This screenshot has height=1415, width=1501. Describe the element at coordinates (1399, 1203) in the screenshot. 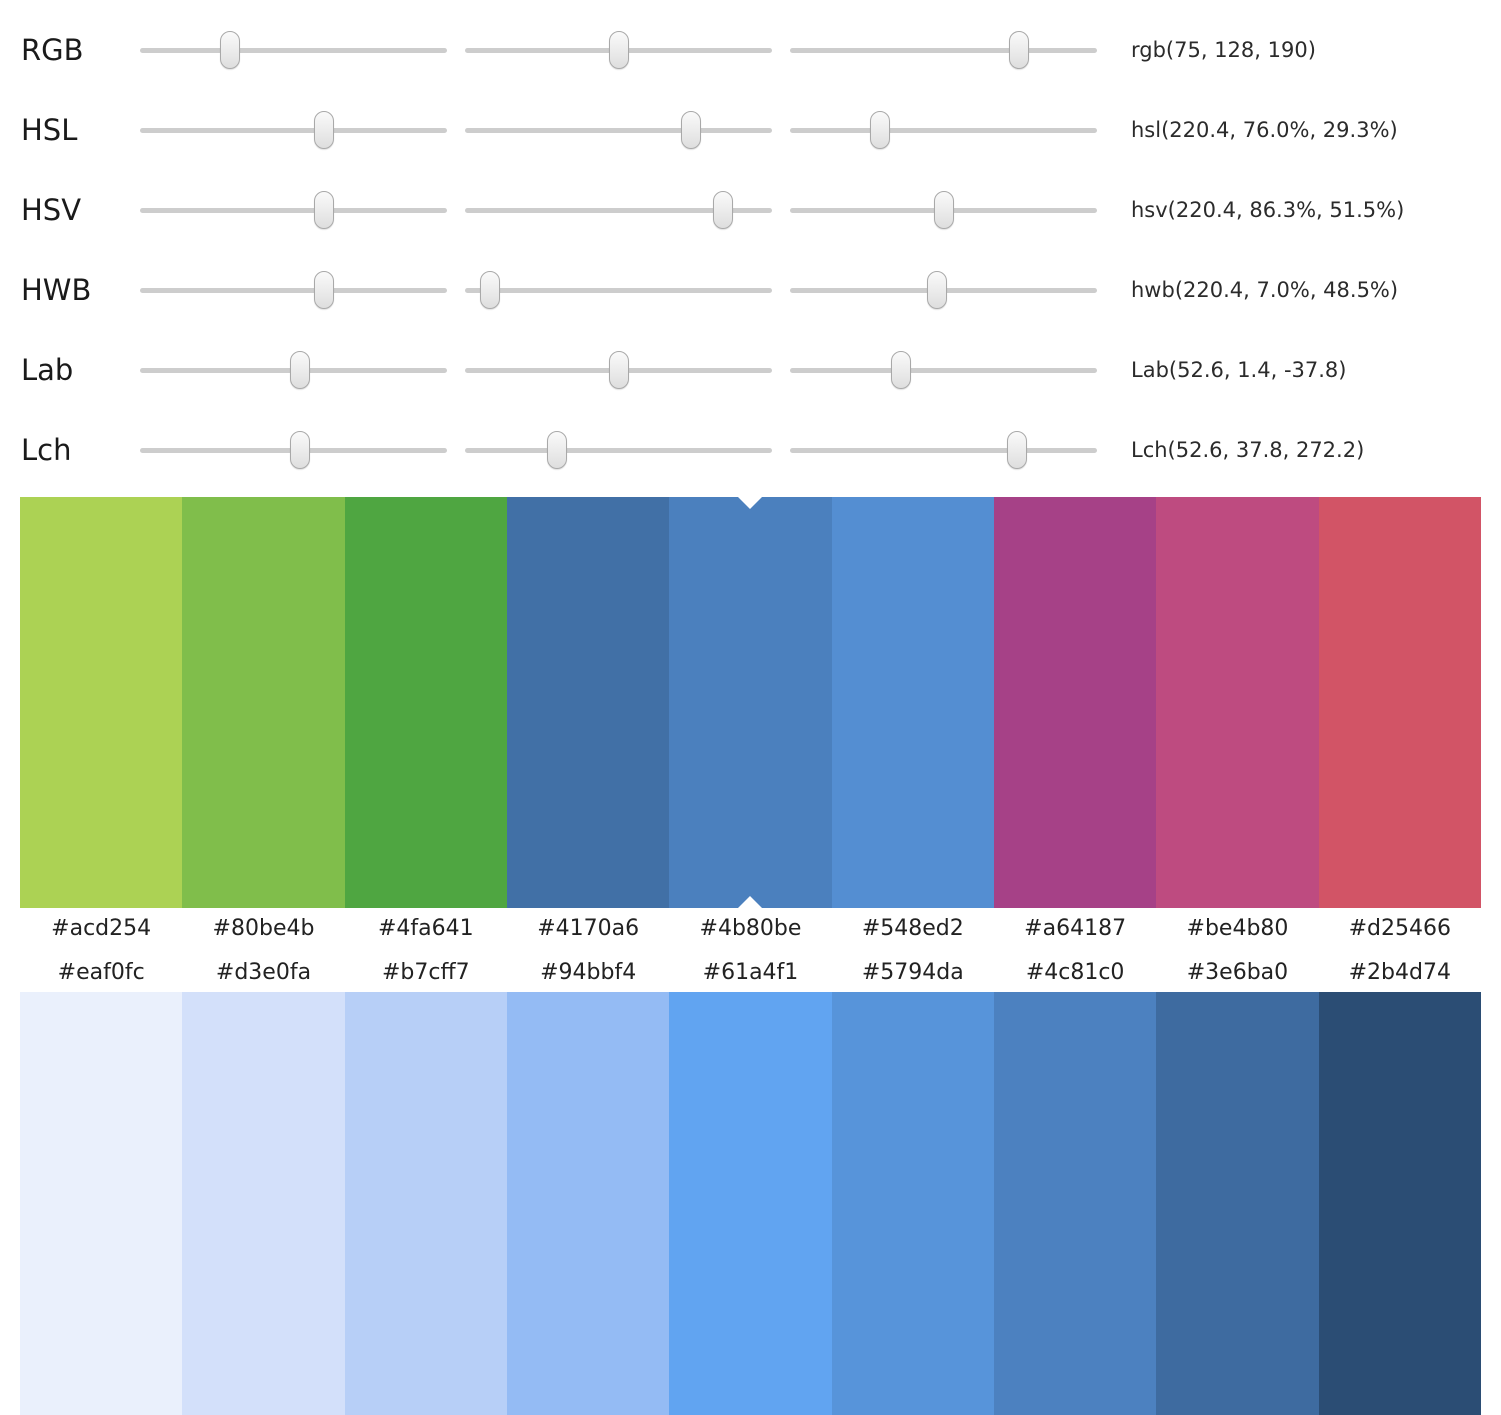

I see `swatch-2b4d74` at that location.